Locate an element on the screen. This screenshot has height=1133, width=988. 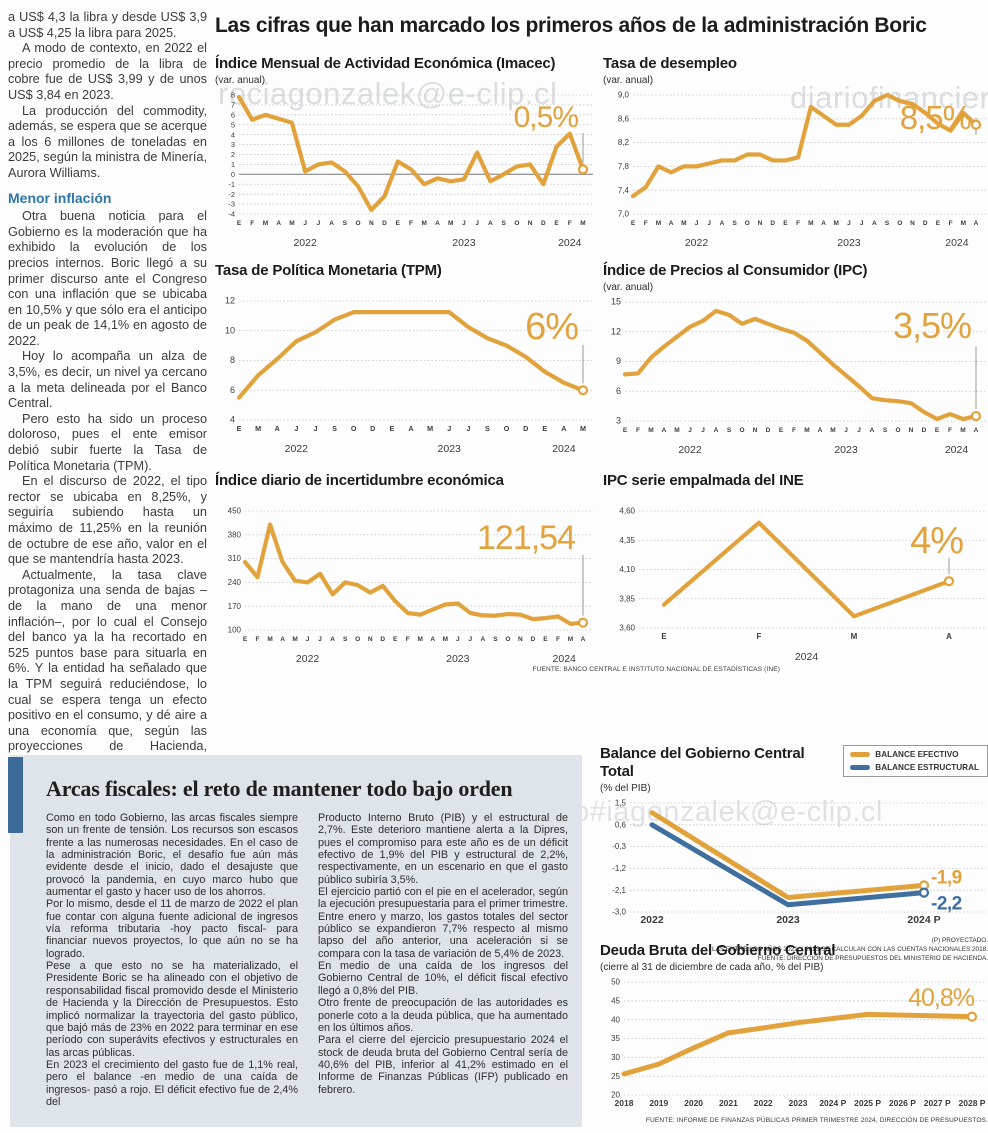
svg-text: 100 is located at coordinates (235, 630).